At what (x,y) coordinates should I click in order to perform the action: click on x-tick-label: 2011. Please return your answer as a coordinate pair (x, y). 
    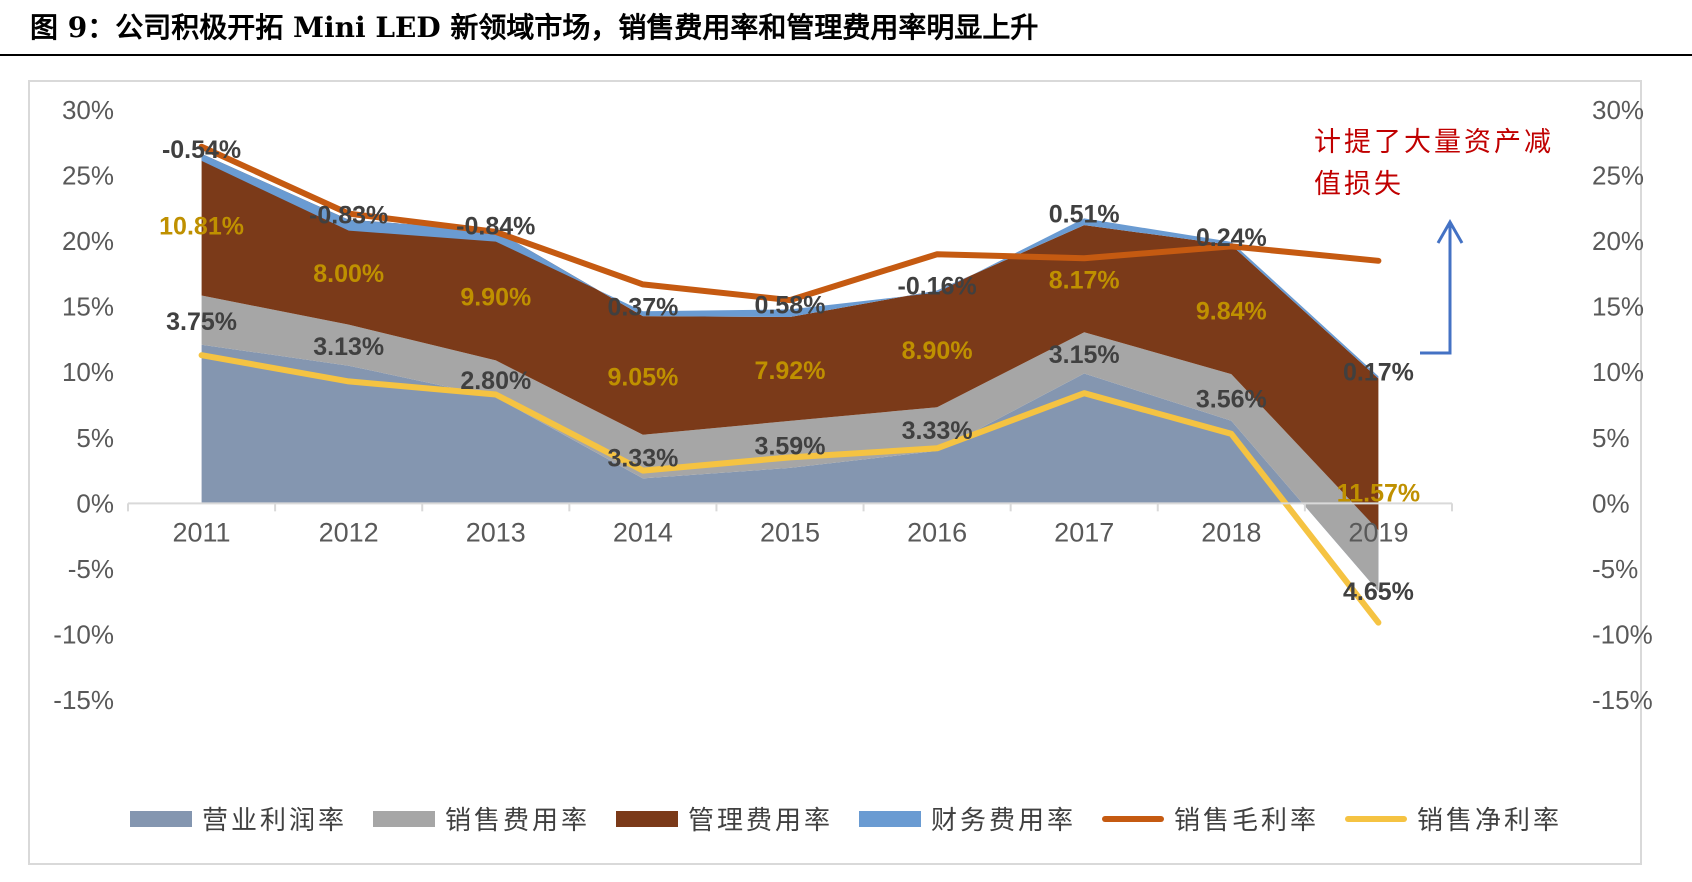
    Looking at the image, I should click on (202, 532).